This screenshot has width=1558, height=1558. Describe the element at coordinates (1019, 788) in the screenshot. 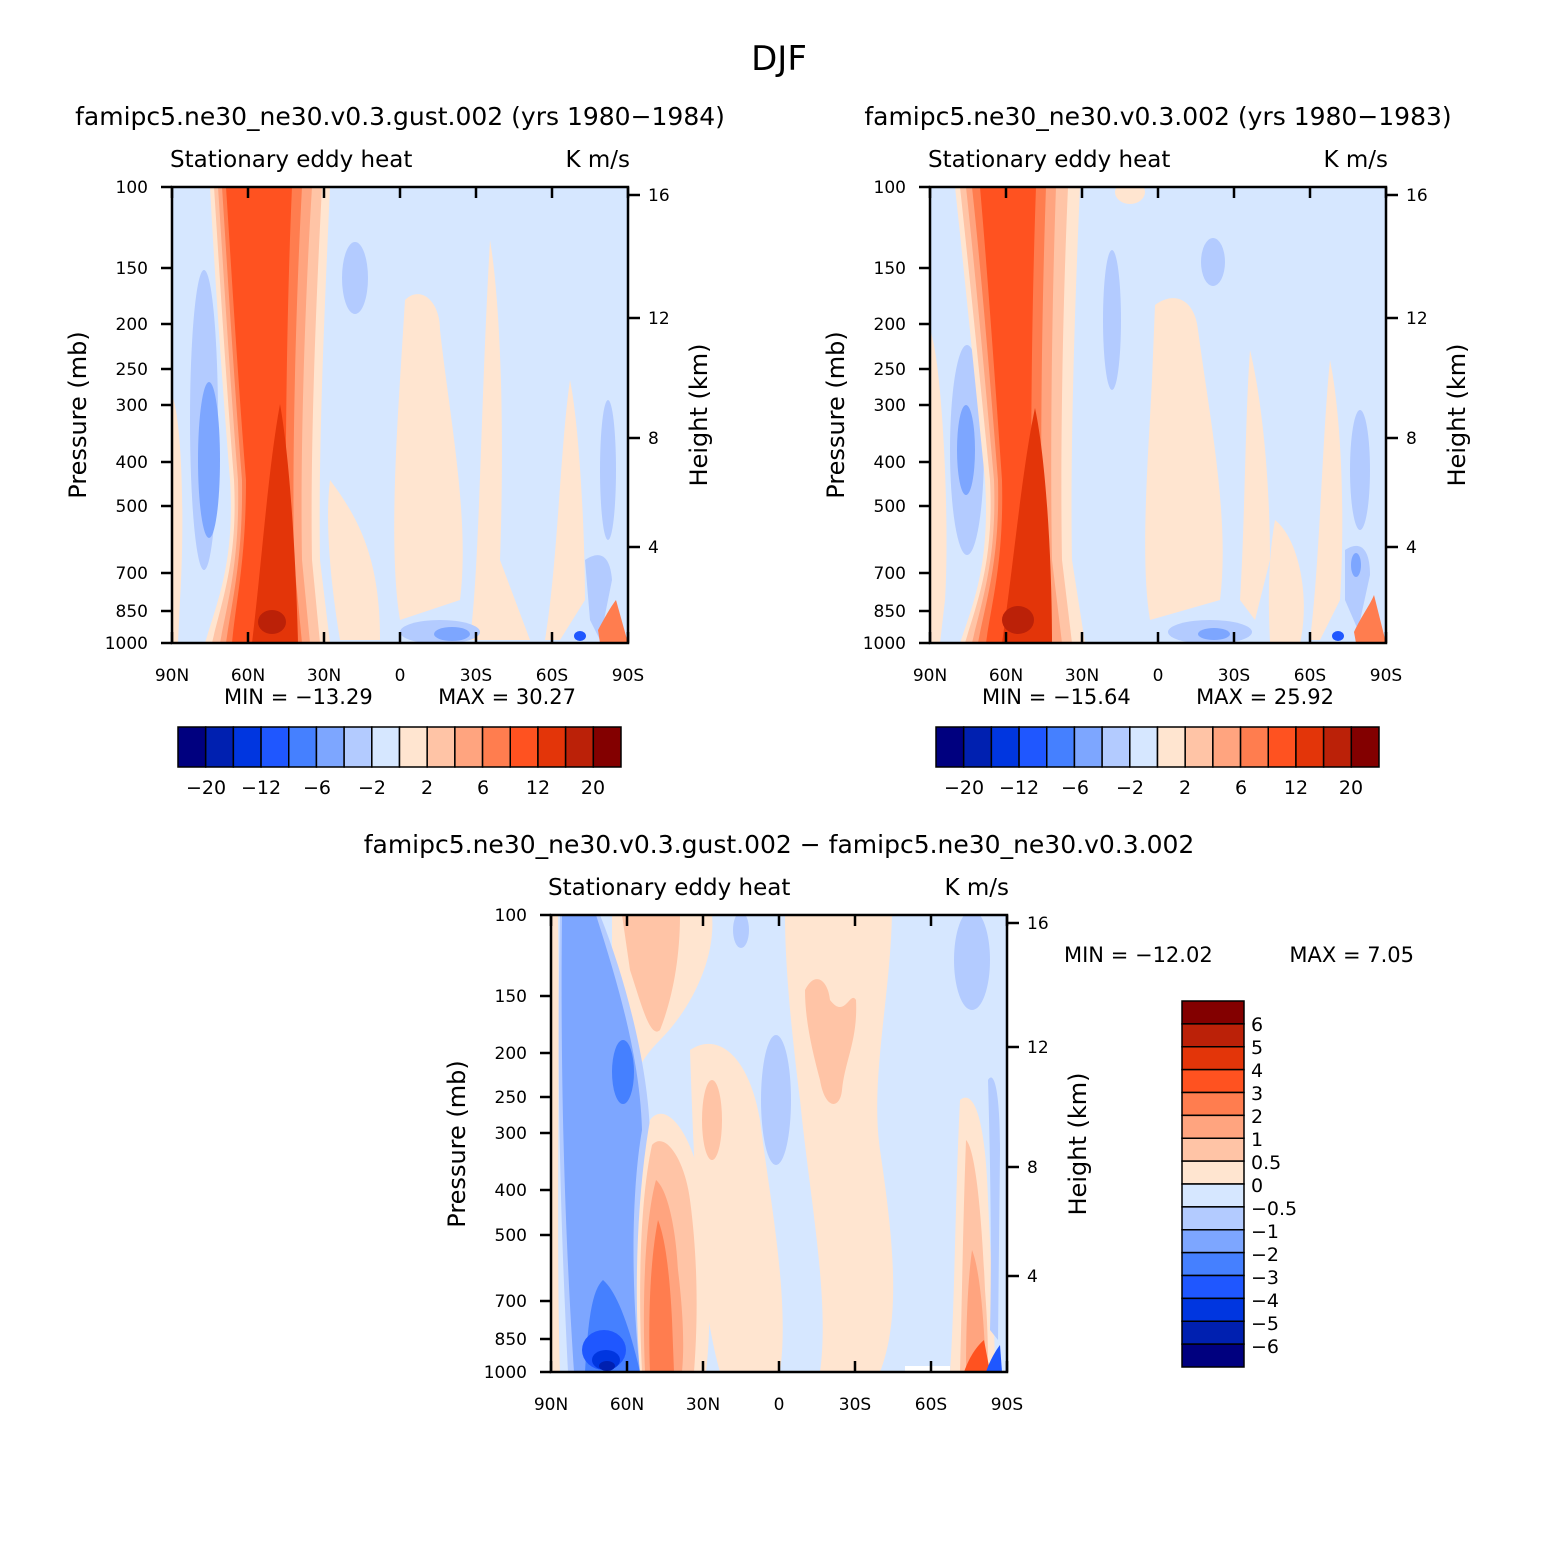

I see `colorbar-label: −12` at that location.